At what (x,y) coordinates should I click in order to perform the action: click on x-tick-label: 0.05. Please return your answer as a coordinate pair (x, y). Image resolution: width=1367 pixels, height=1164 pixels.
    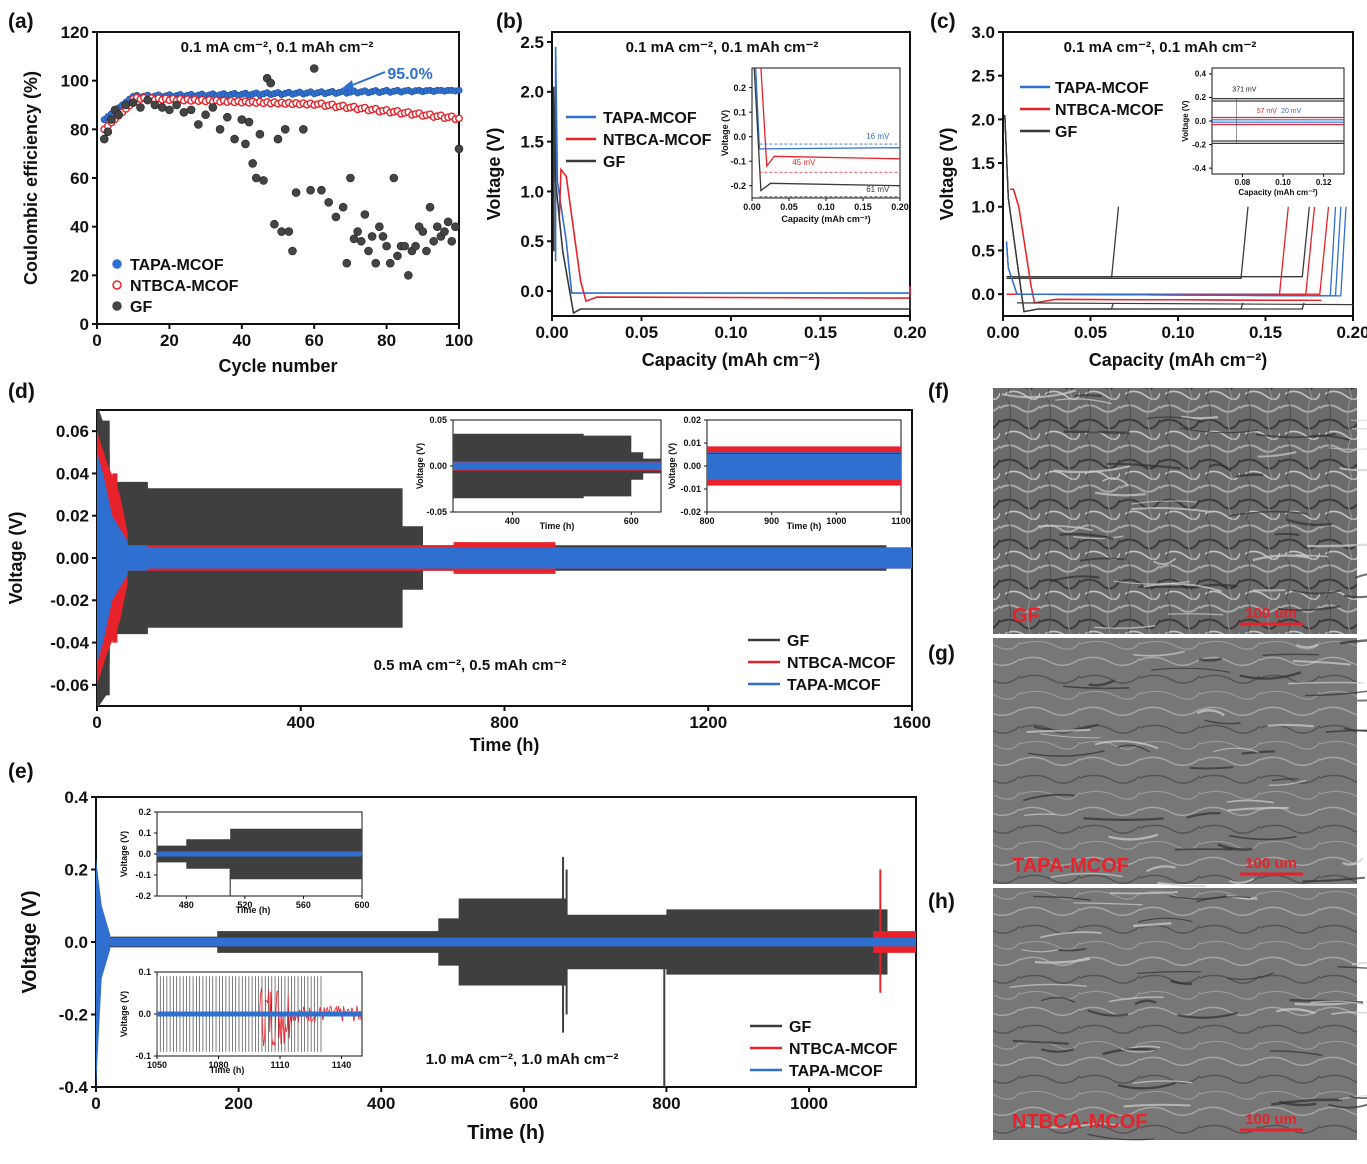
    Looking at the image, I should click on (1090, 332).